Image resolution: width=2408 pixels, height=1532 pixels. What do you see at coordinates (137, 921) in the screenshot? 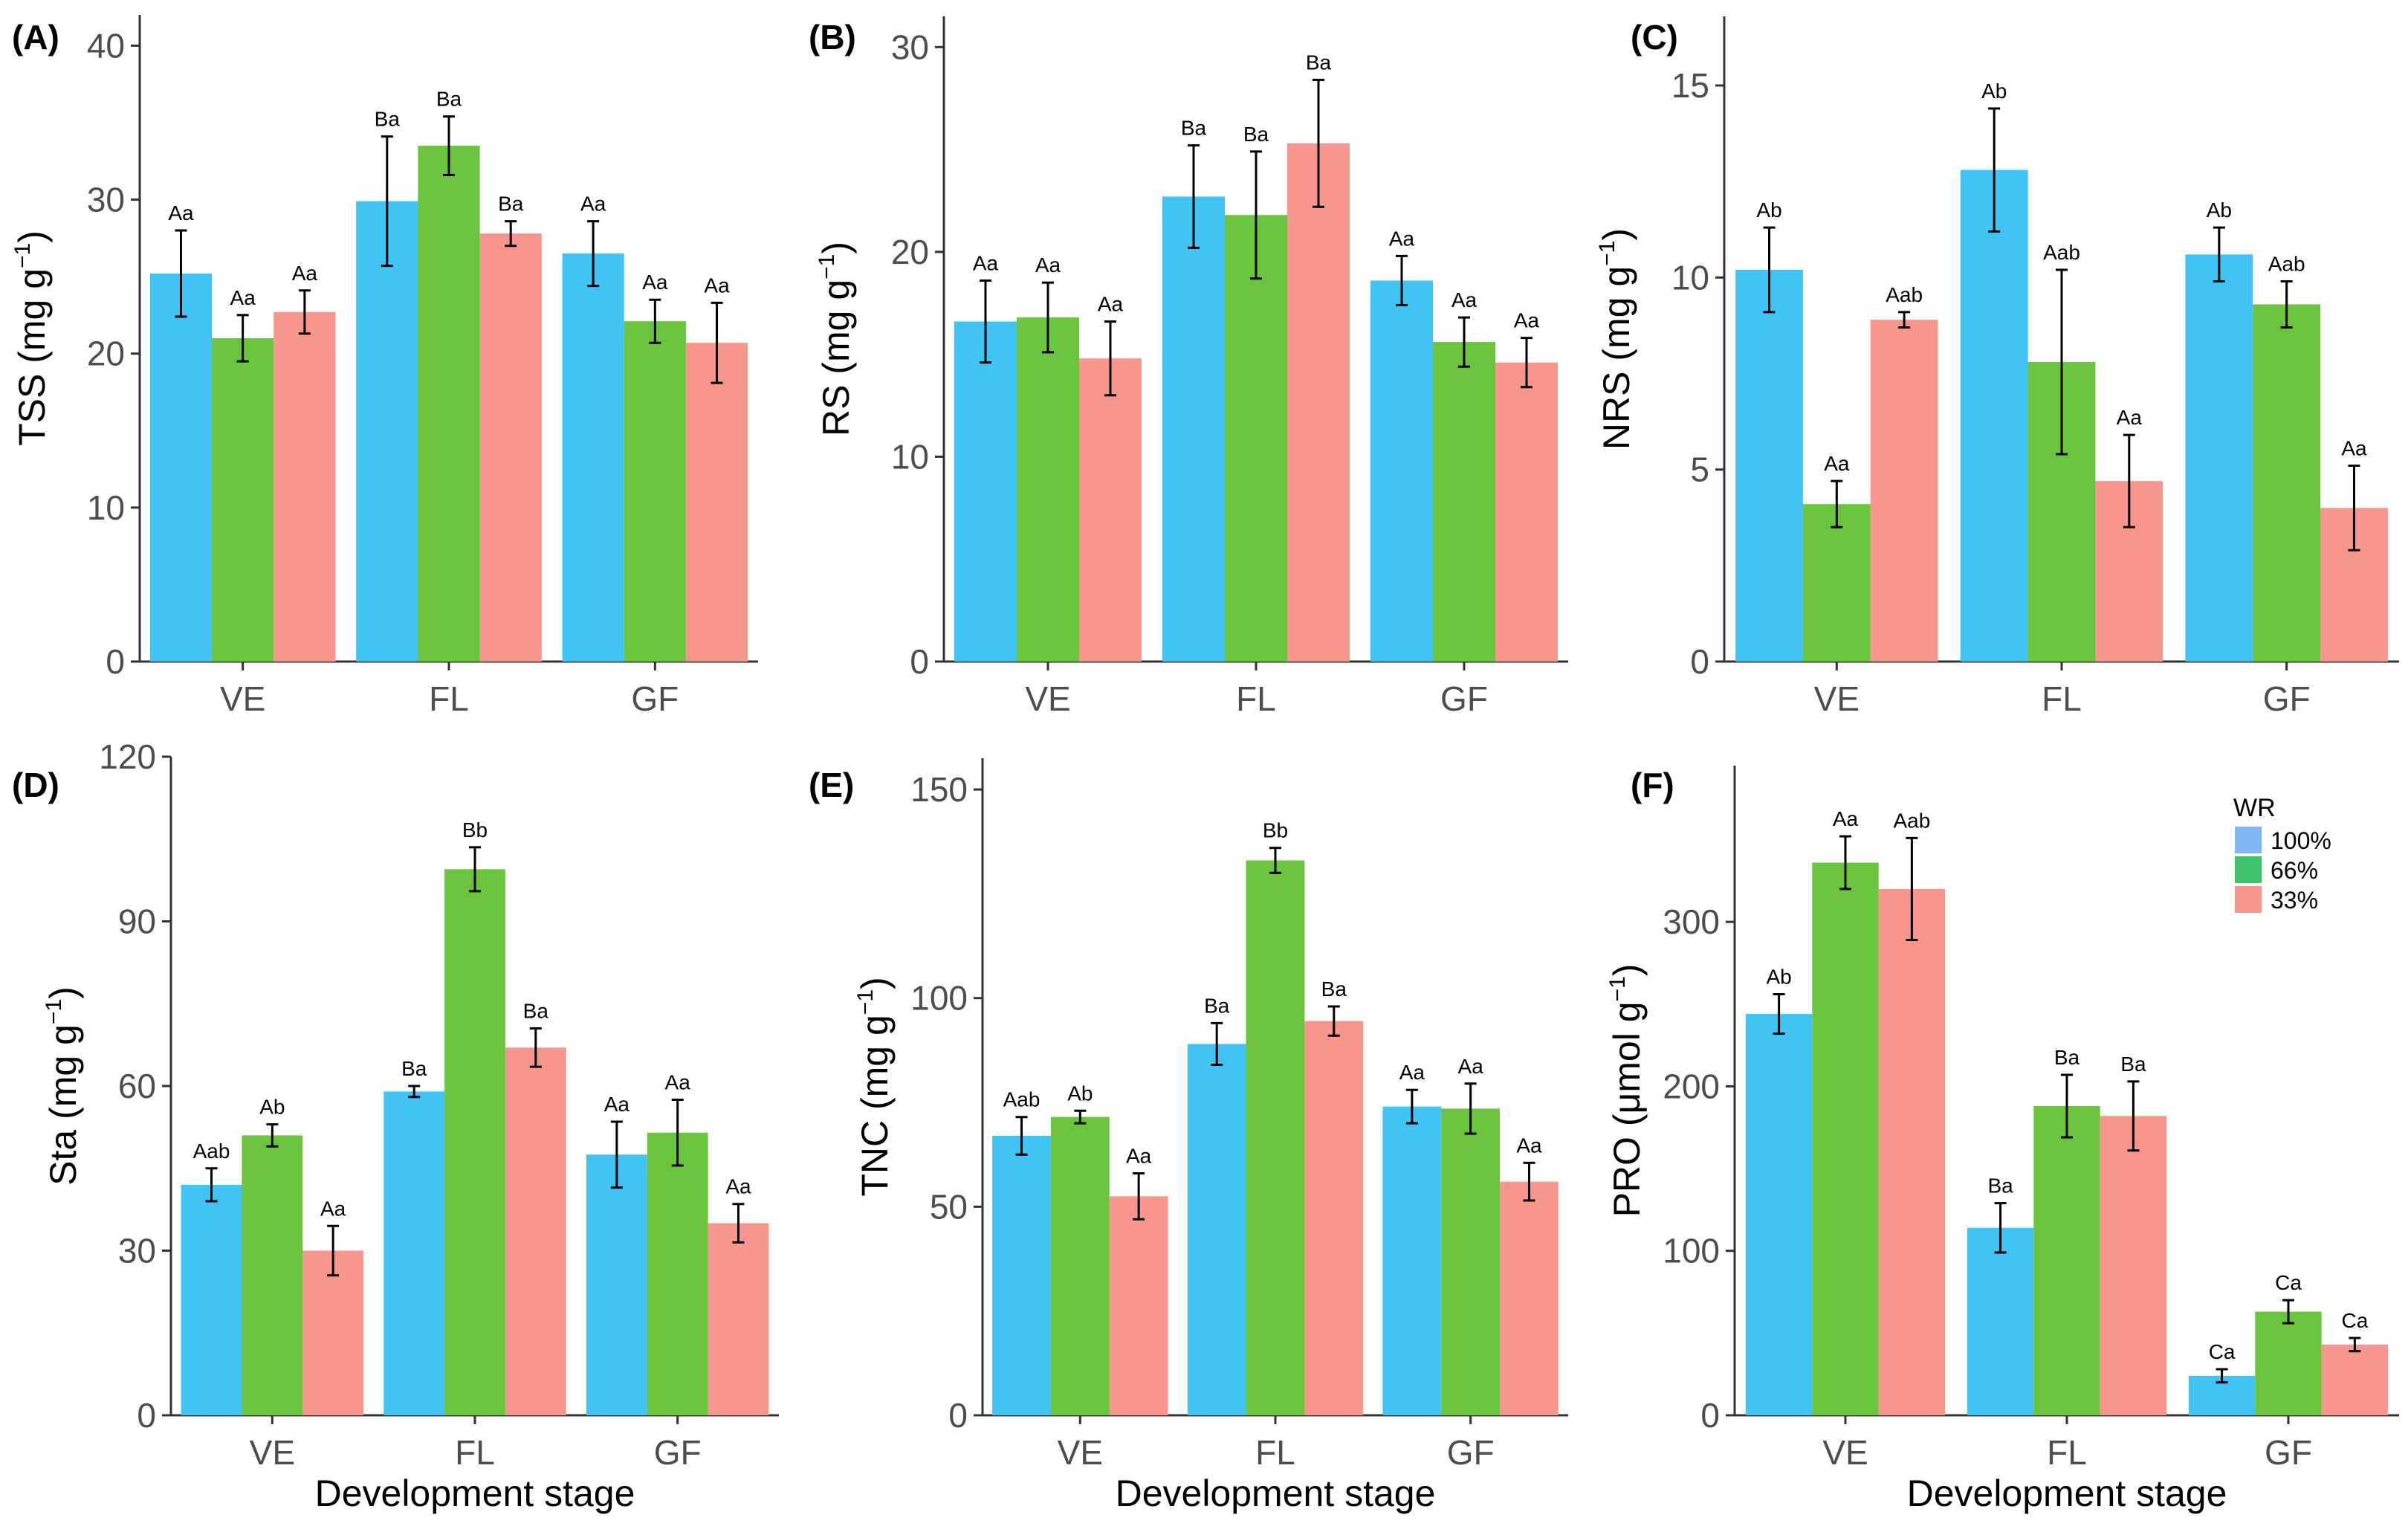
I see `y-tick-label: 90` at bounding box center [137, 921].